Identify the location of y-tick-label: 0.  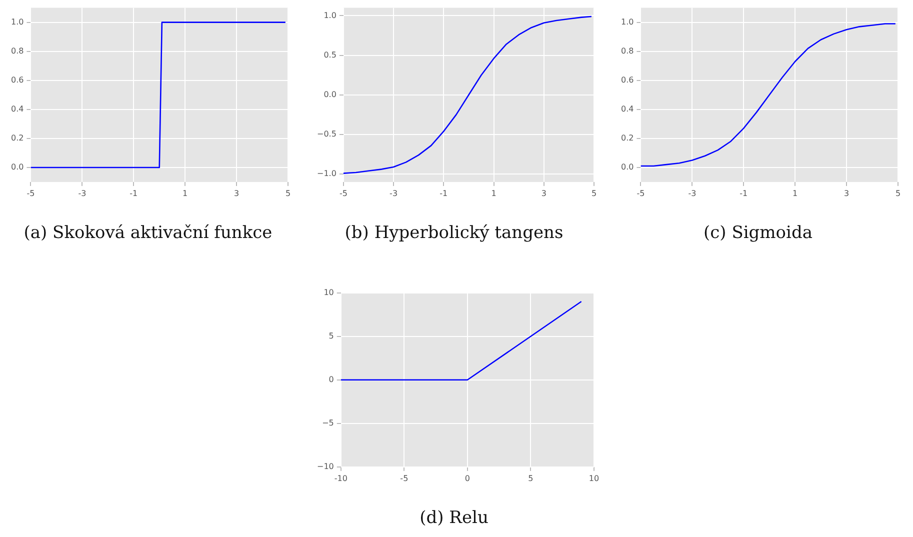
(331, 379).